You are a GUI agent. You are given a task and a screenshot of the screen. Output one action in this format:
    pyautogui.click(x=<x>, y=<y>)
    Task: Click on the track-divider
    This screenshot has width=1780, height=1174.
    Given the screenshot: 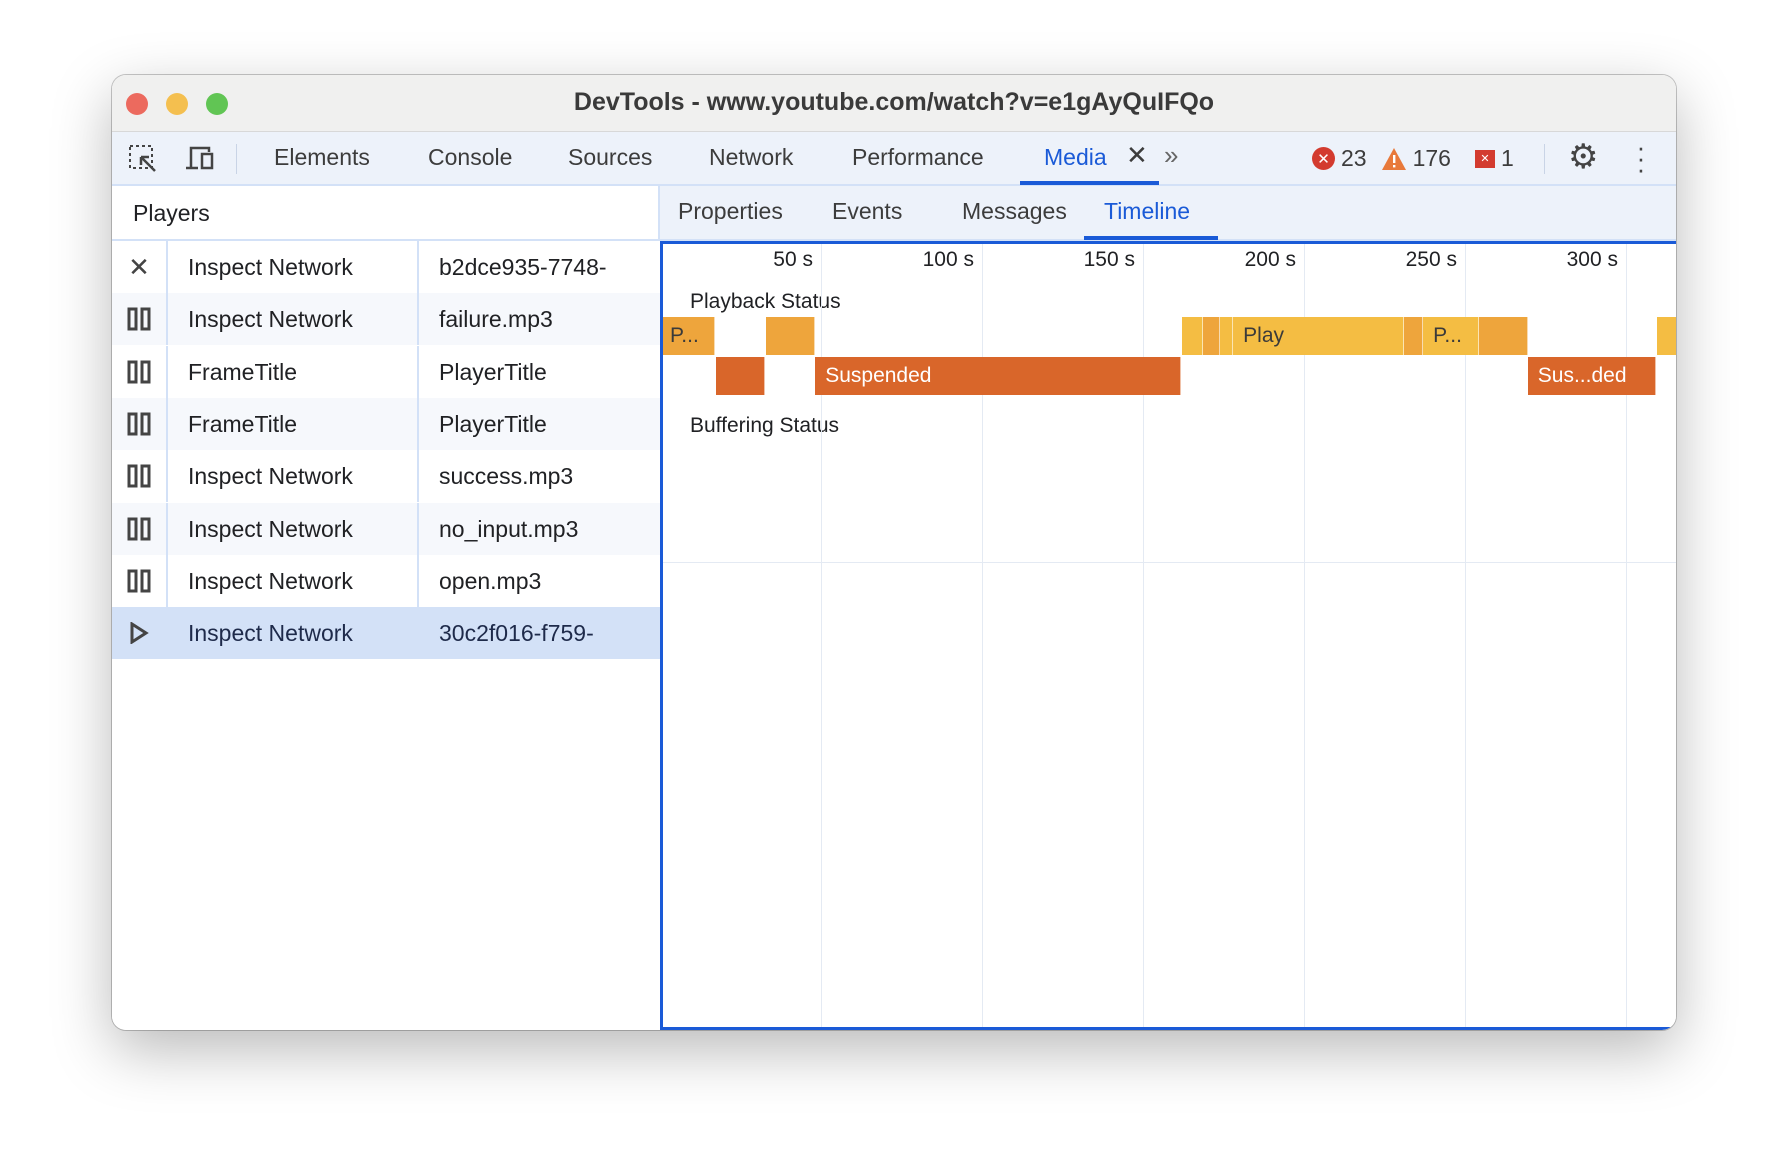 What is the action you would take?
    pyautogui.click(x=1169, y=562)
    